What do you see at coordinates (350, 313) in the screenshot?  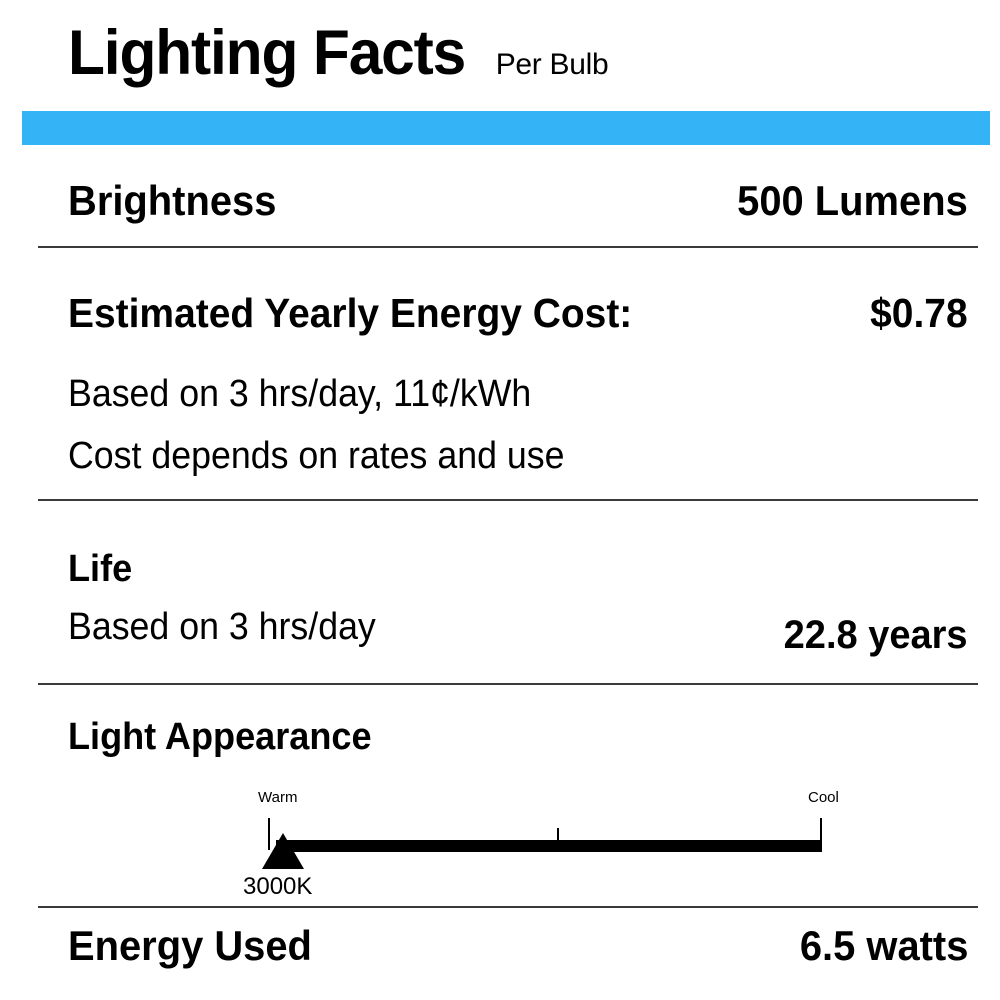 I see `energy-cost-label: Estimated Yearly Energy Cost:` at bounding box center [350, 313].